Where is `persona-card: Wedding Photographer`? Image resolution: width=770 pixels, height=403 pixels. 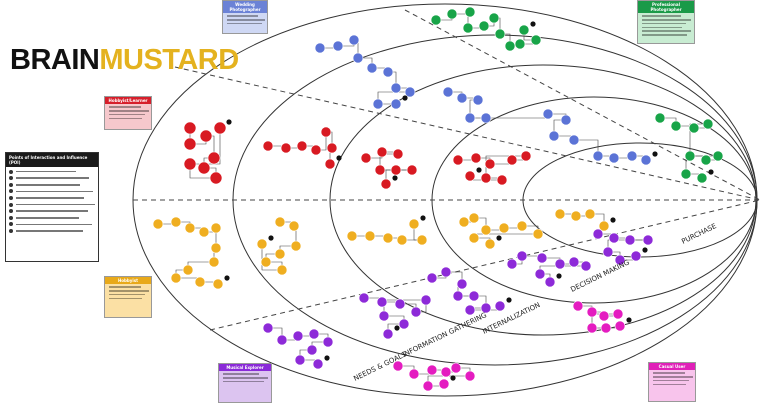 persona-card: Wedding Photographer is located at coordinates (245, 17).